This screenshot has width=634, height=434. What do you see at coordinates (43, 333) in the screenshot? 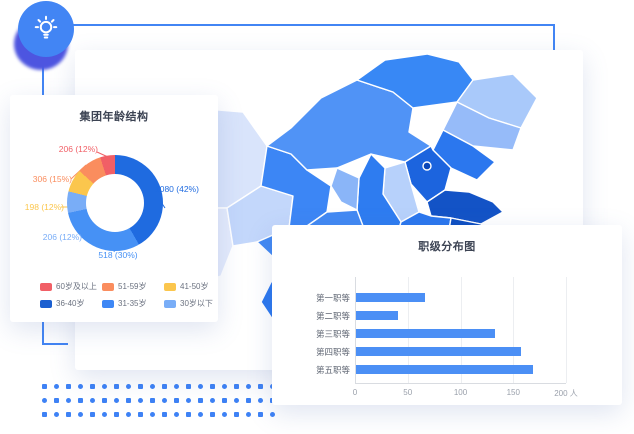
I see `connector-line-bottomleft-vertical` at bounding box center [43, 333].